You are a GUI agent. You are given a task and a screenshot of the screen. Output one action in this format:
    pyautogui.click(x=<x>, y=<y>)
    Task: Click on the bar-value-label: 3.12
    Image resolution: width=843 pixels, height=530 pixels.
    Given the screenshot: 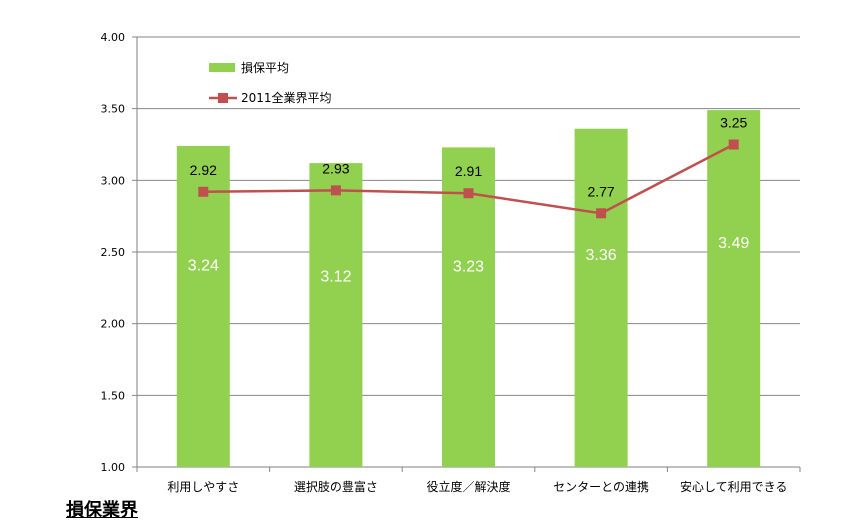 What is the action you would take?
    pyautogui.click(x=335, y=277)
    